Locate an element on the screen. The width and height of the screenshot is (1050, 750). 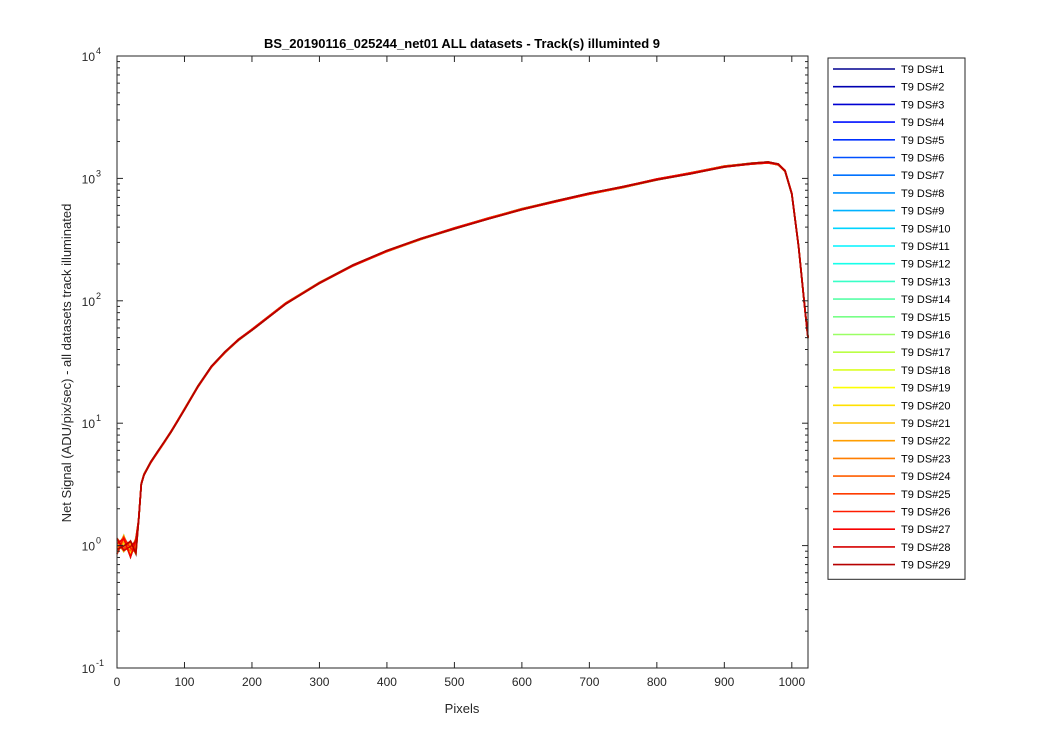
legend-label: T9 DS#19 is located at coordinates (926, 389).